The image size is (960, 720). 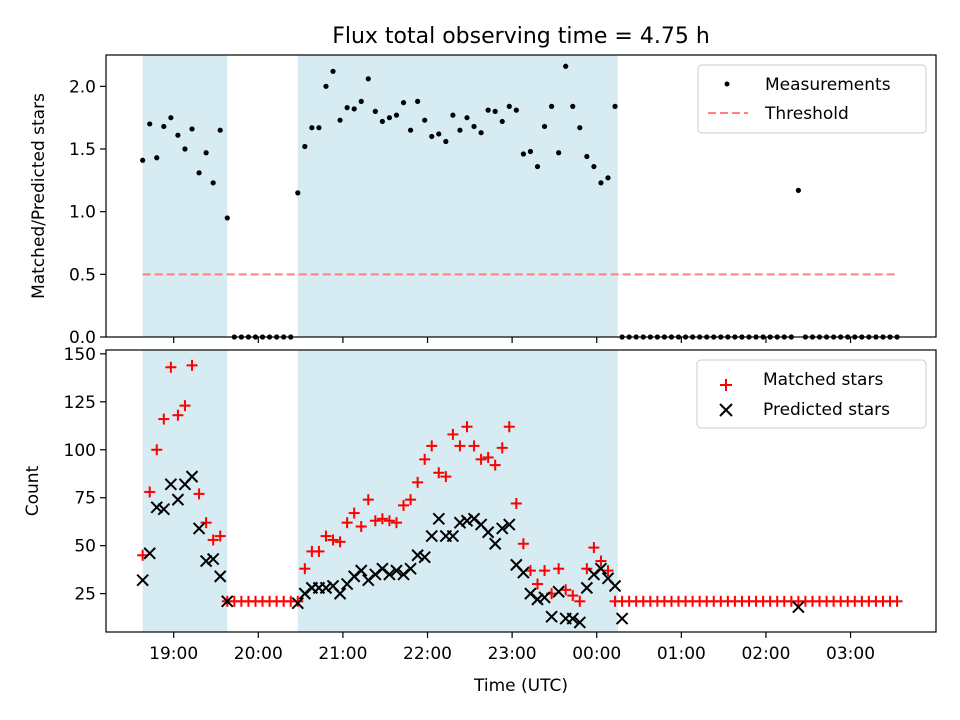 What do you see at coordinates (826, 410) in the screenshot?
I see `legend-predicted-label: Predicted stars` at bounding box center [826, 410].